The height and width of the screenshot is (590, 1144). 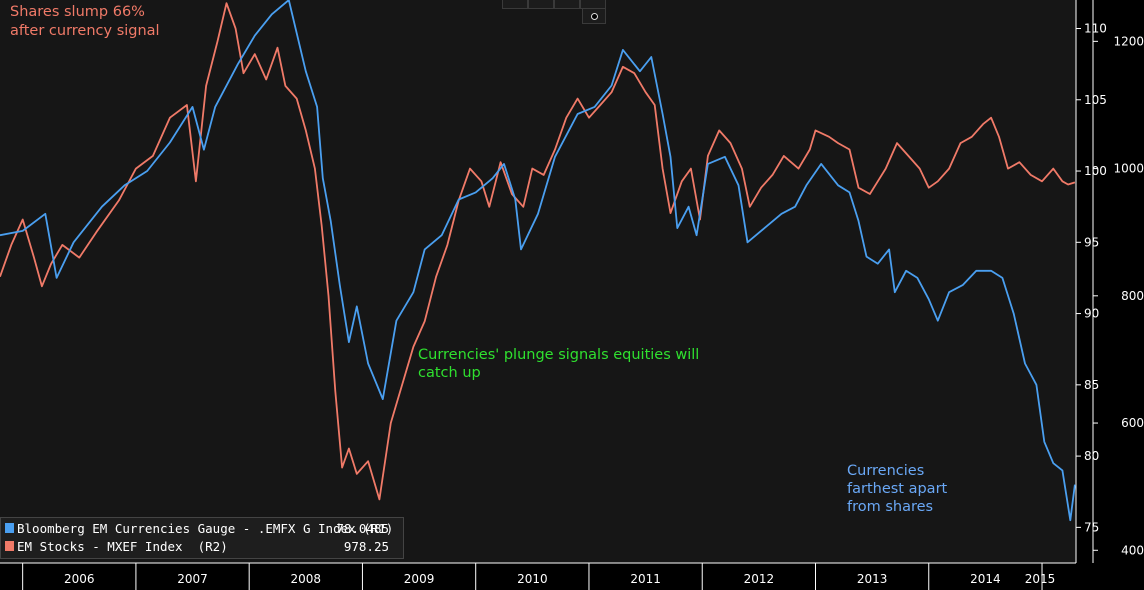 What do you see at coordinates (419, 579) in the screenshot?
I see `x-tick-label: 2009` at bounding box center [419, 579].